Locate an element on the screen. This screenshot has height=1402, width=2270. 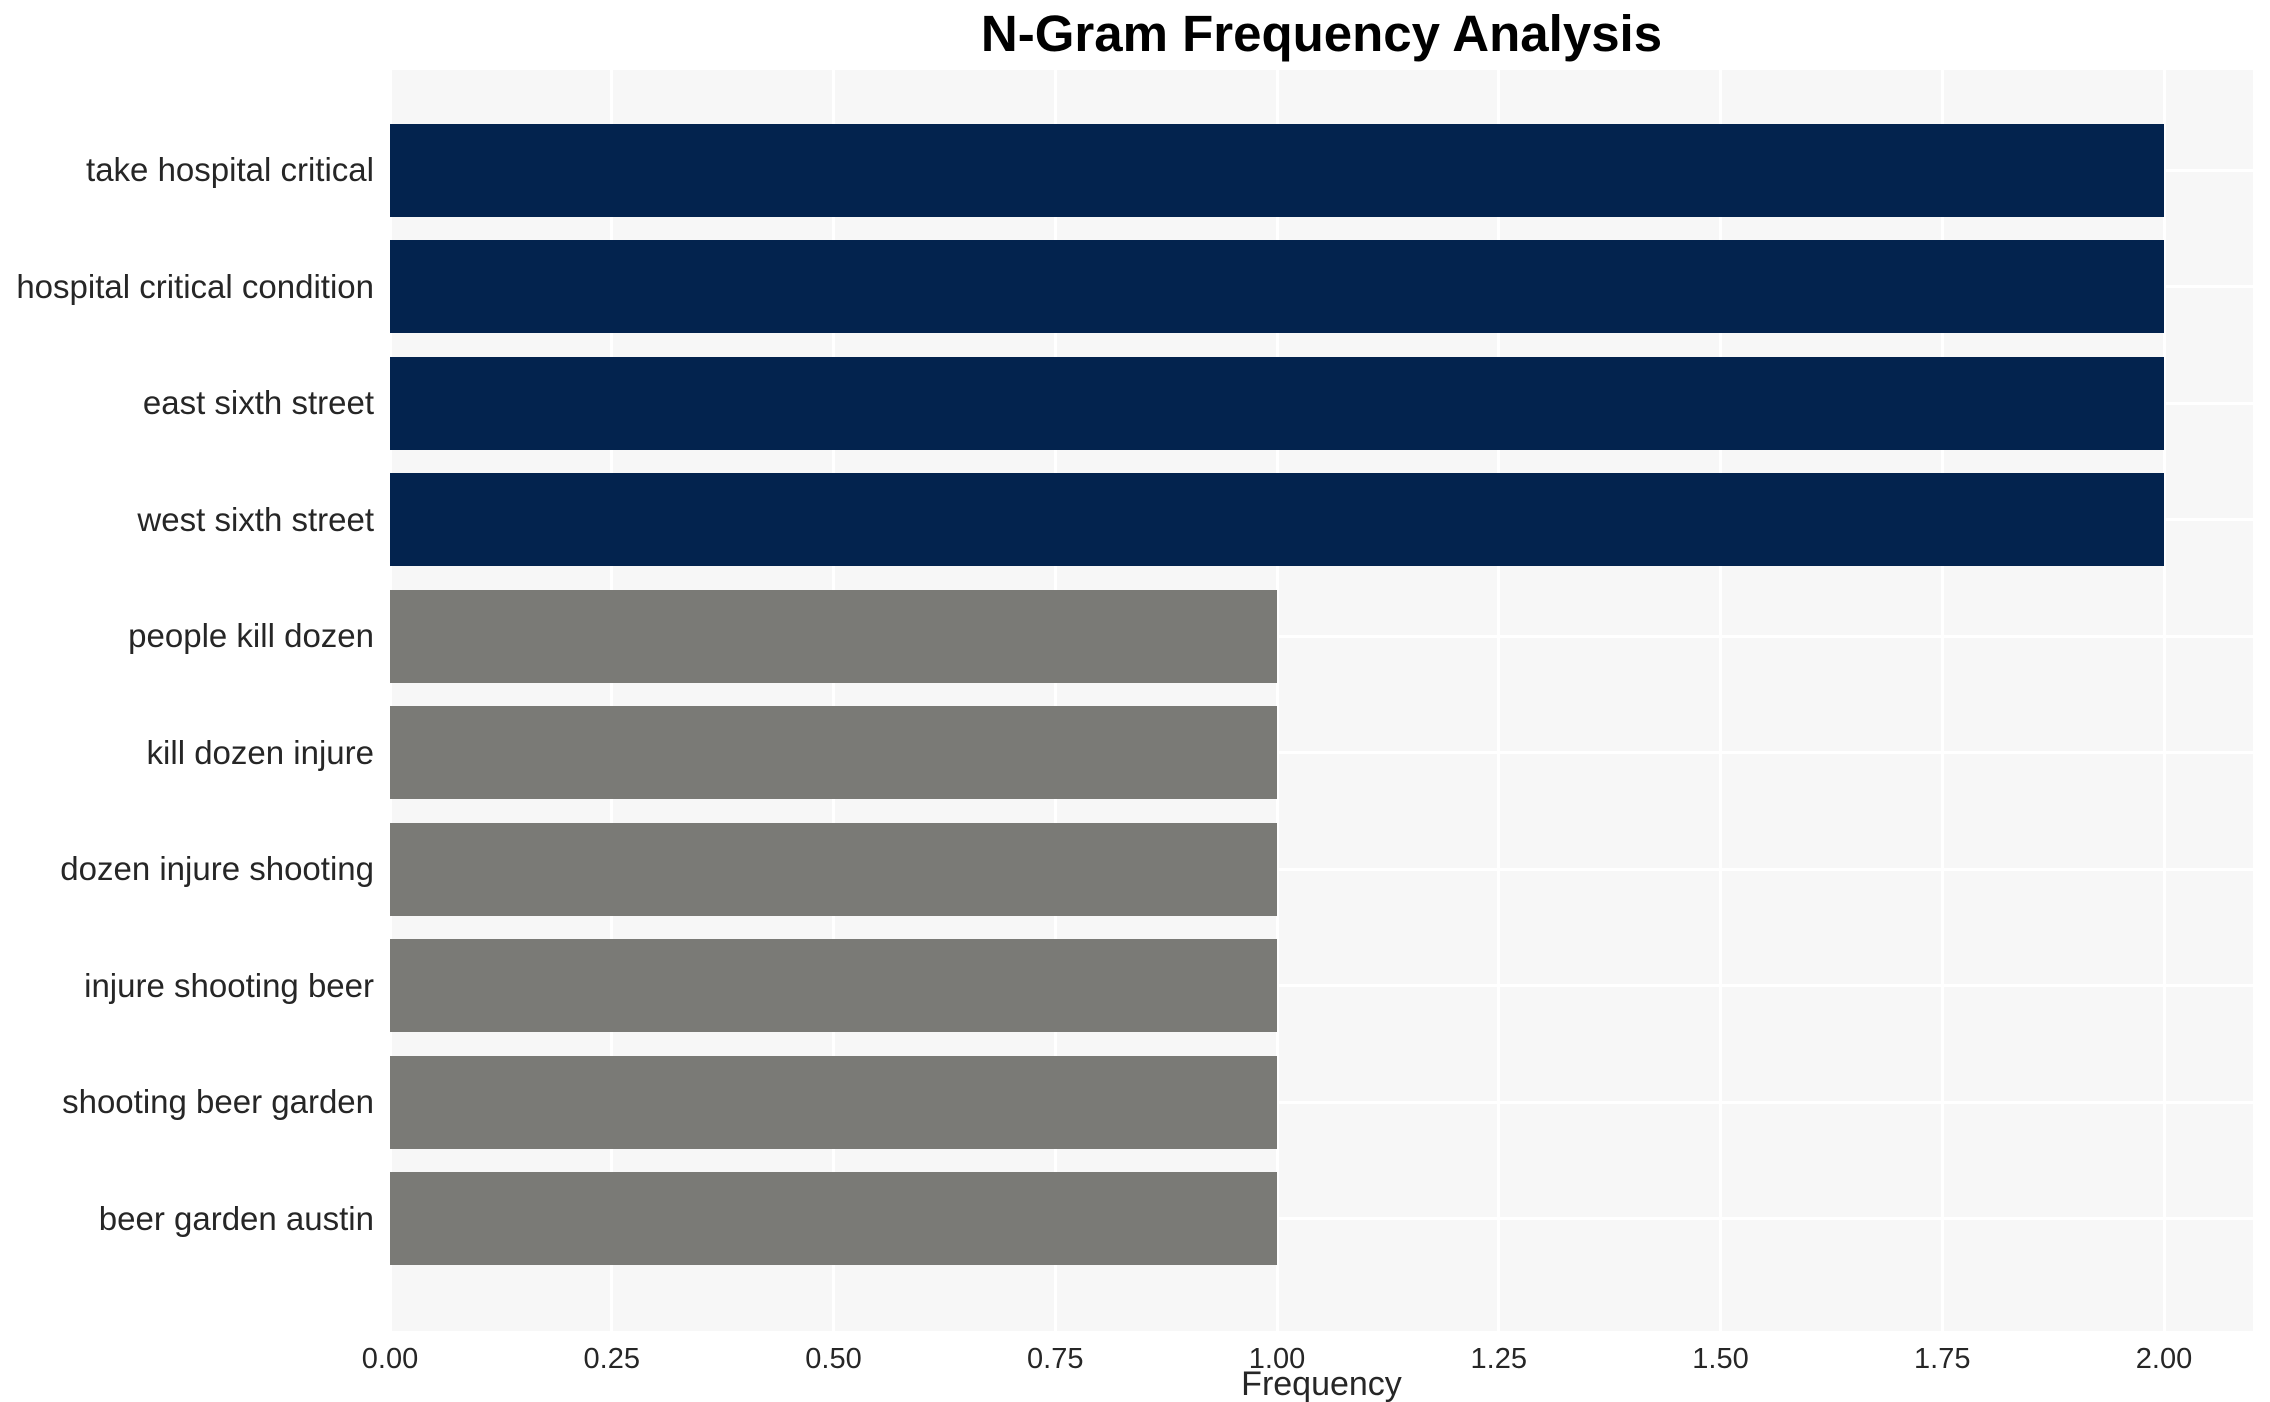
x-tick-label: 0.50 is located at coordinates (833, 1359).